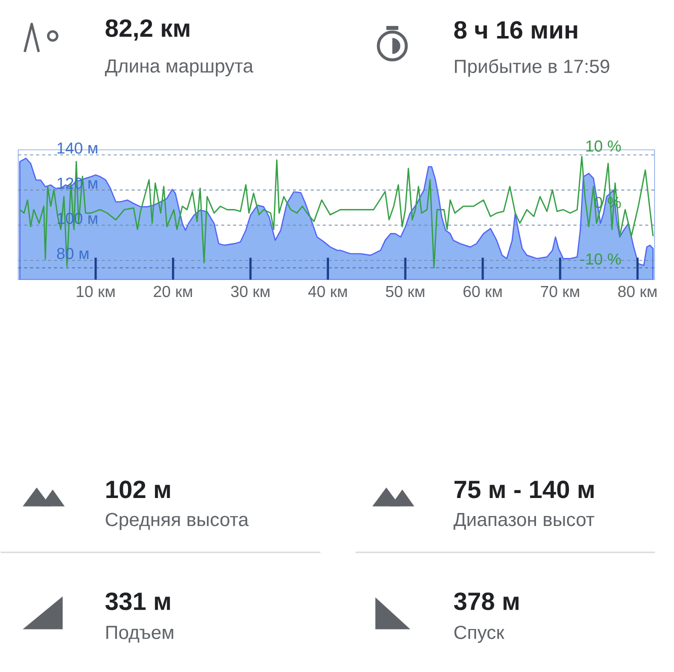  What do you see at coordinates (532, 67) in the screenshot?
I see `text: Прибытие в 17:59` at bounding box center [532, 67].